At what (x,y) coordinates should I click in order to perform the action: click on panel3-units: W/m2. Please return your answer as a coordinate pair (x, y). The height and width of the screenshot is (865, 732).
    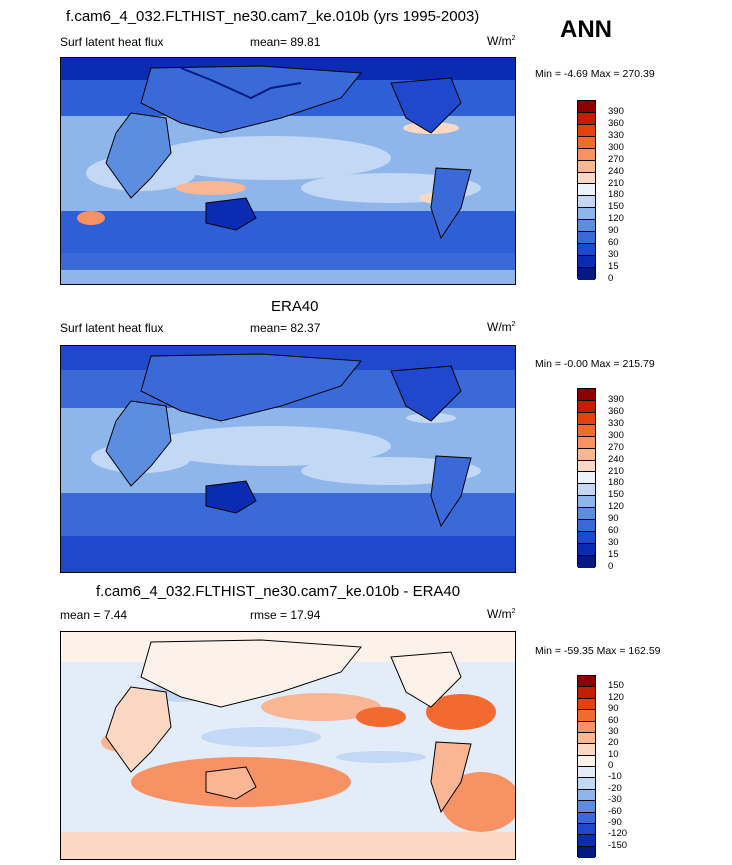
    Looking at the image, I should click on (501, 614).